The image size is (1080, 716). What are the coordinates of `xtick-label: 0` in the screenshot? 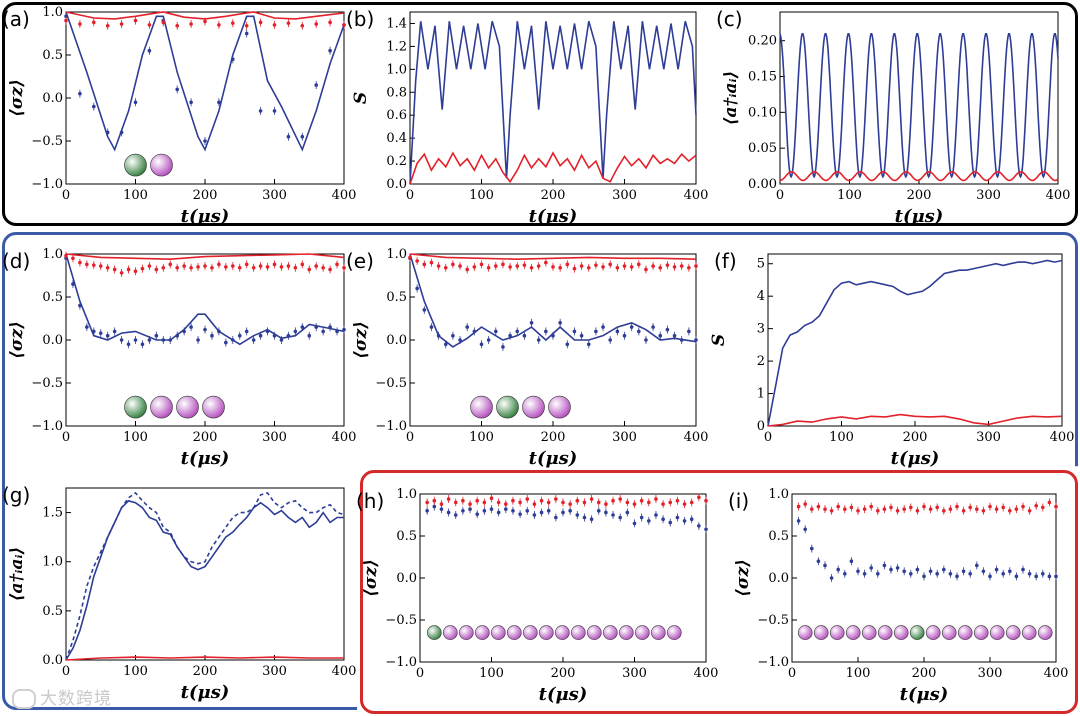 It's located at (410, 437).